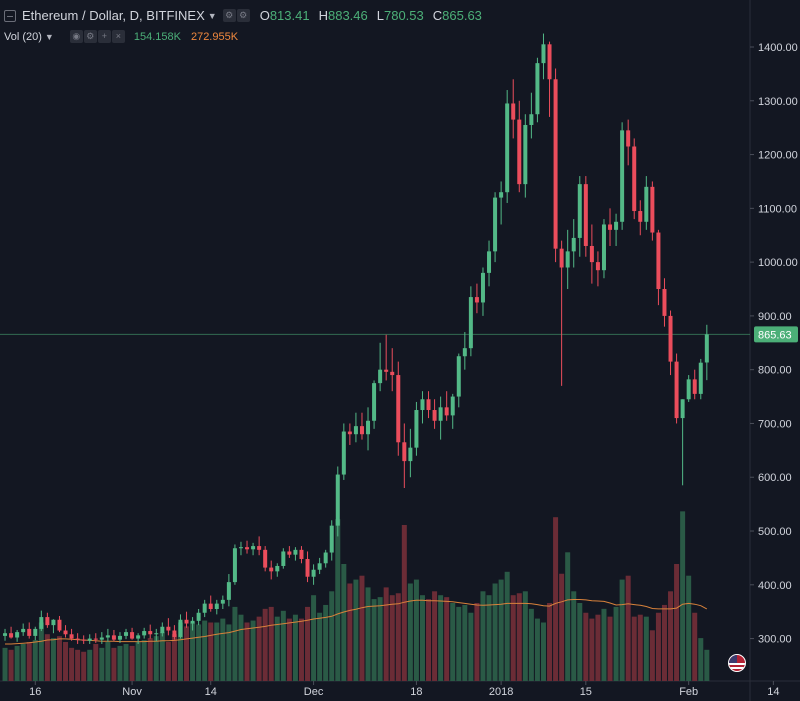 The width and height of the screenshot is (800, 701). I want to click on close-icon: ×, so click(118, 36).